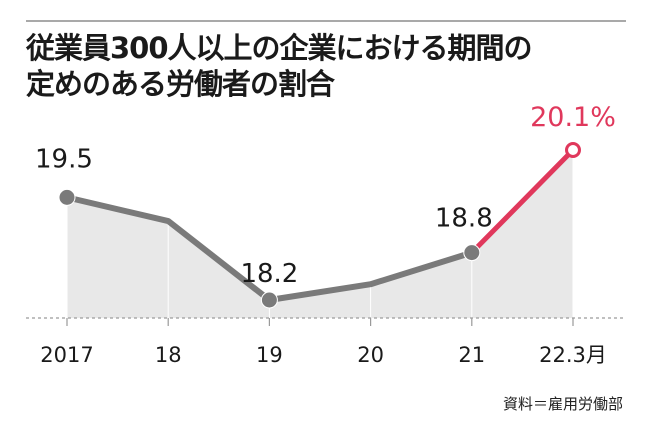 The image size is (647, 423). I want to click on chart-title-line-2: 定めのある労働者の割合, so click(180, 84).